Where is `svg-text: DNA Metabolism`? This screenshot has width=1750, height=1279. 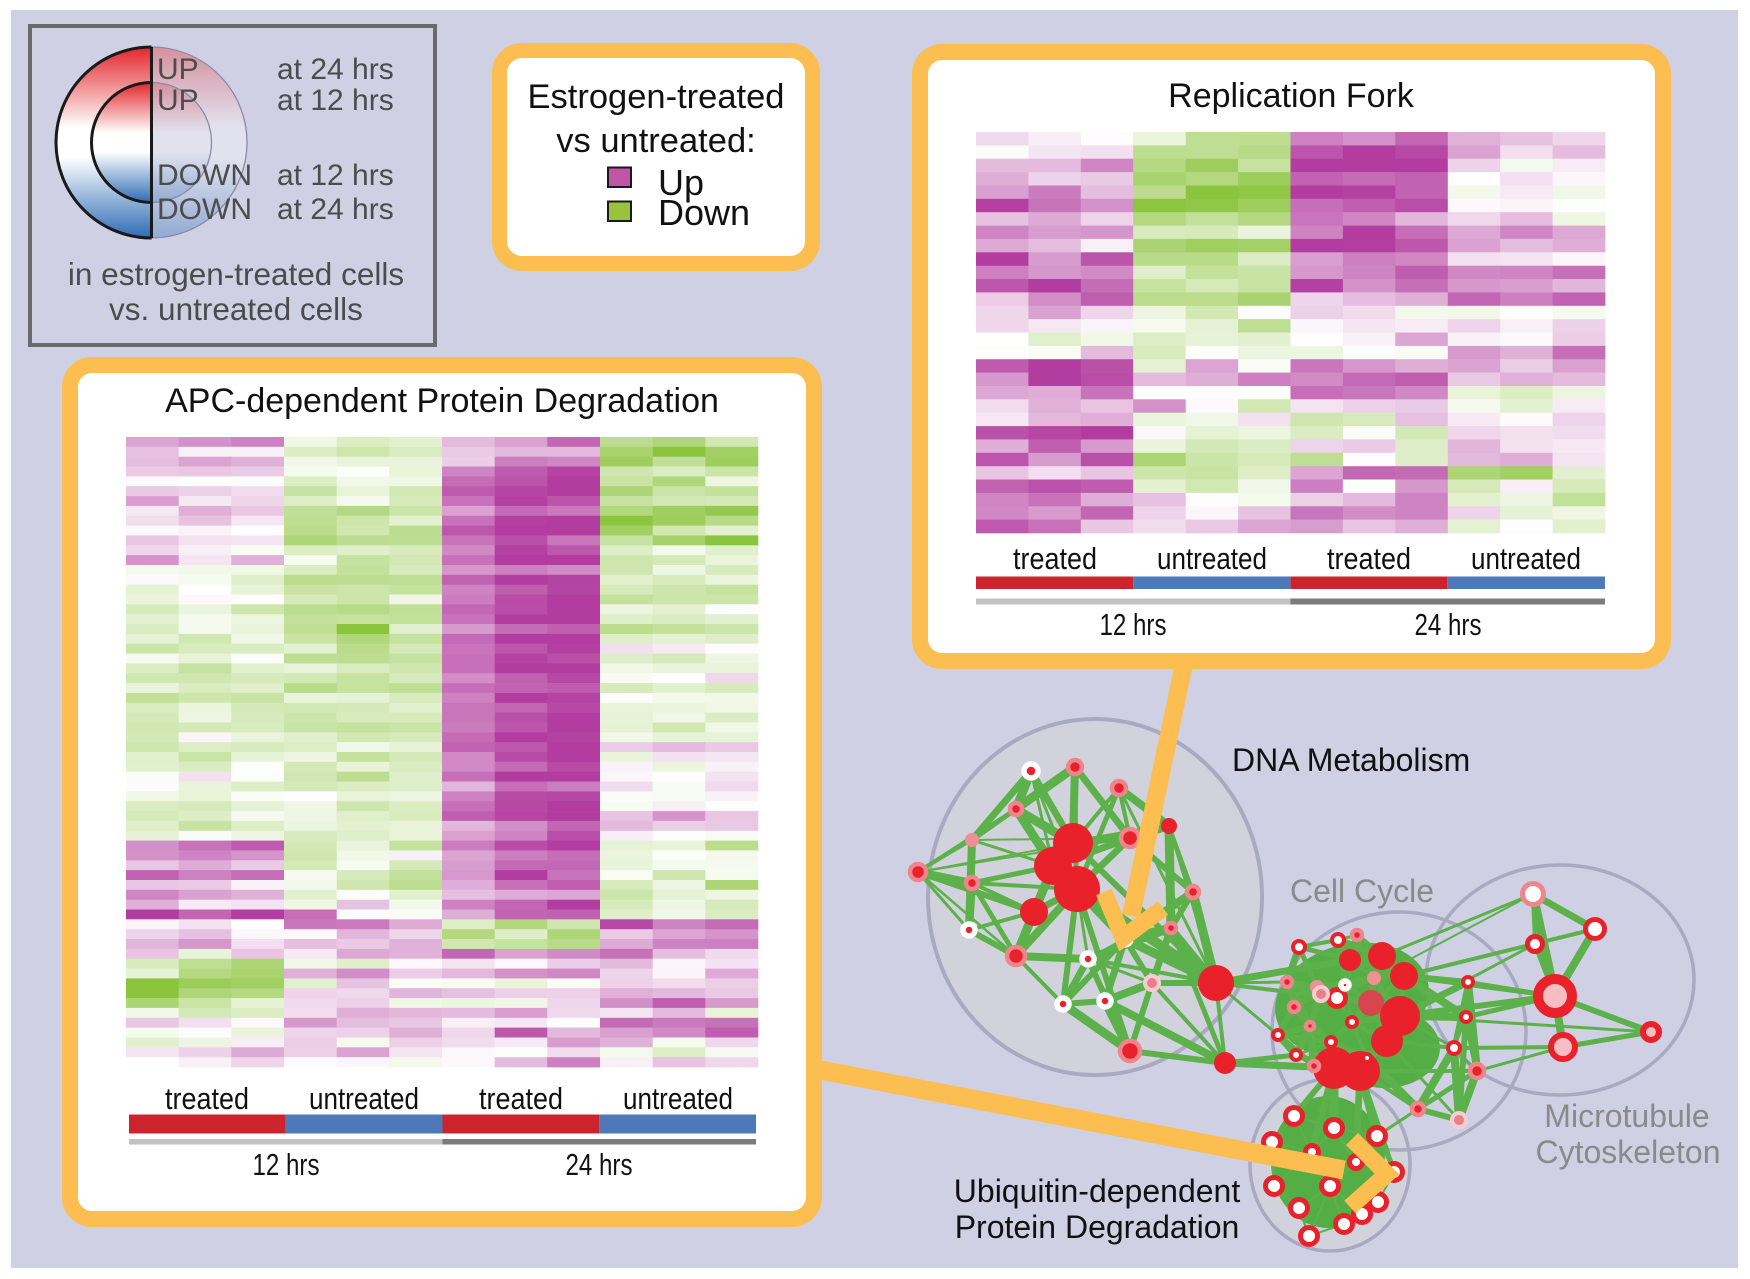
svg-text: DNA Metabolism is located at coordinates (1351, 760).